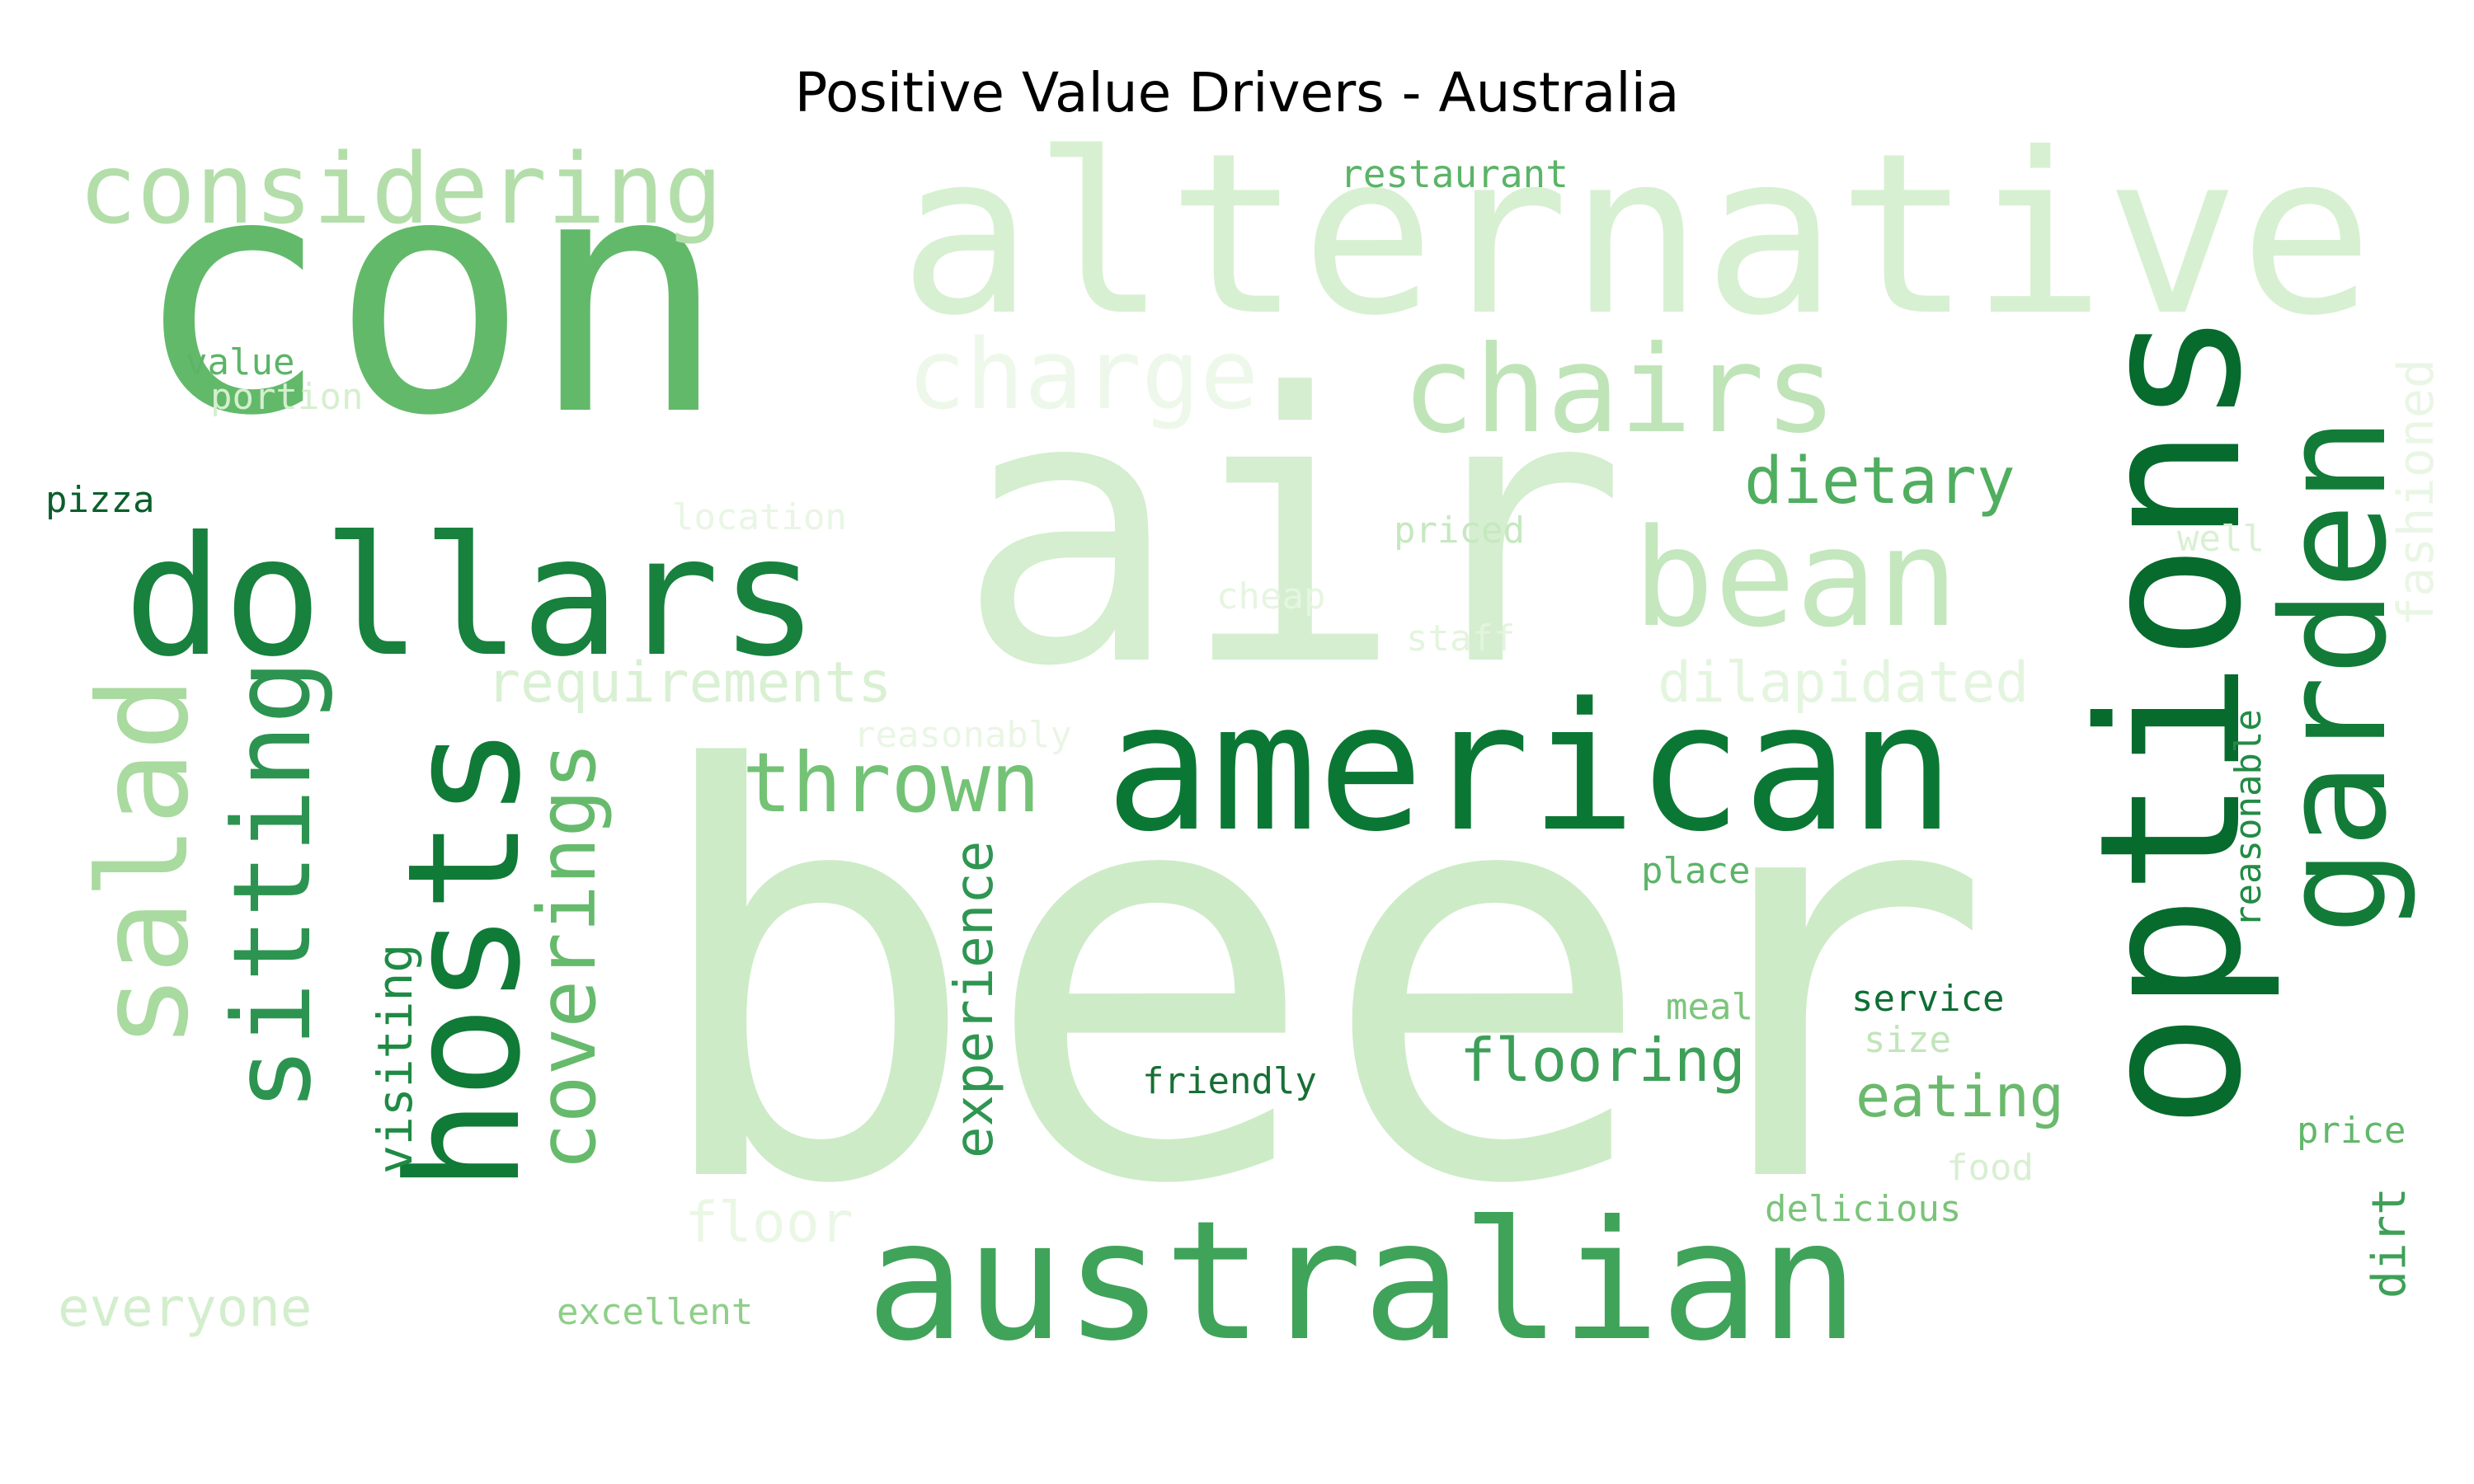 The width and height of the screenshot is (2474, 1484). Describe the element at coordinates (287, 397) in the screenshot. I see `word-portion: portion` at that location.